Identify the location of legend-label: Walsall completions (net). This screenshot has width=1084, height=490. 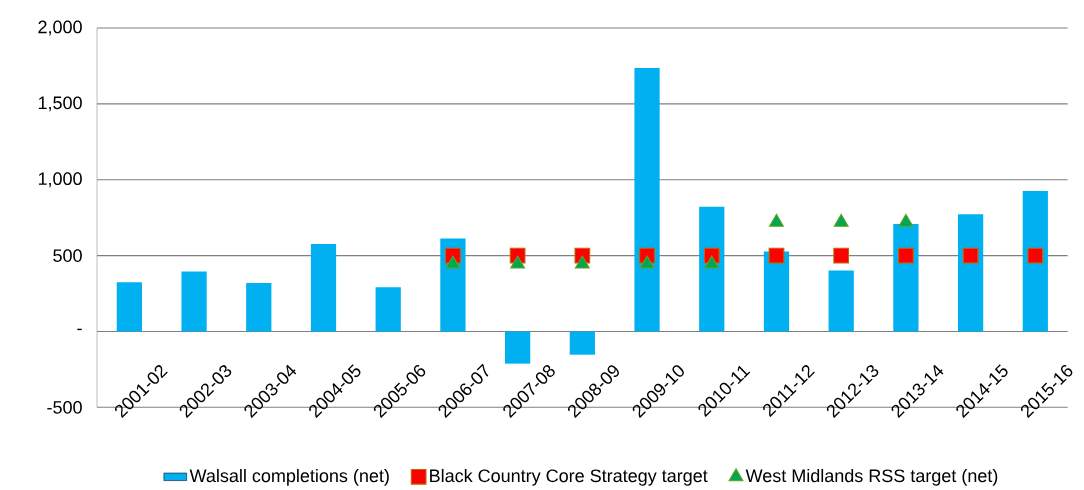
(289, 477).